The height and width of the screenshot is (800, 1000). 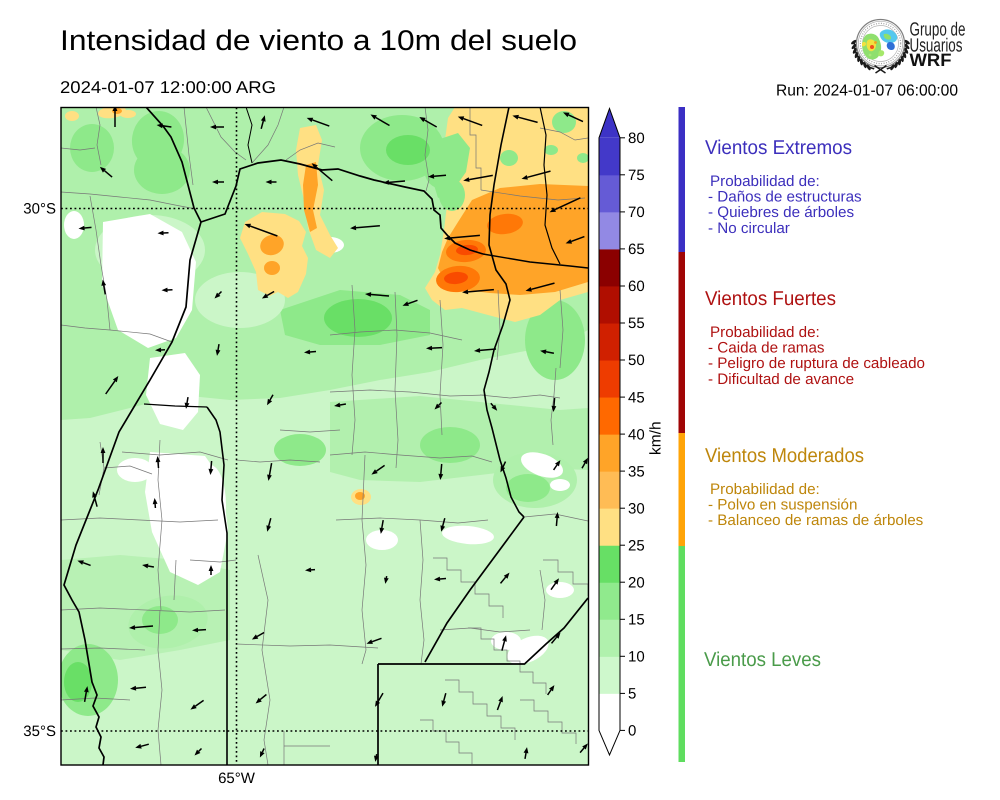 What do you see at coordinates (632, 731) in the screenshot?
I see `svg-text: 0` at bounding box center [632, 731].